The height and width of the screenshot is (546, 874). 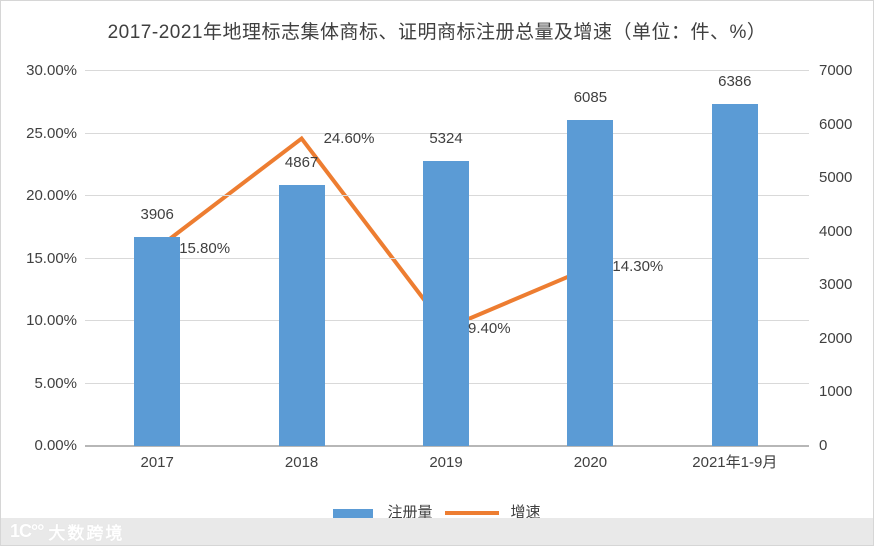 What do you see at coordinates (590, 462) in the screenshot?
I see `x-axis-category-label: 2020` at bounding box center [590, 462].